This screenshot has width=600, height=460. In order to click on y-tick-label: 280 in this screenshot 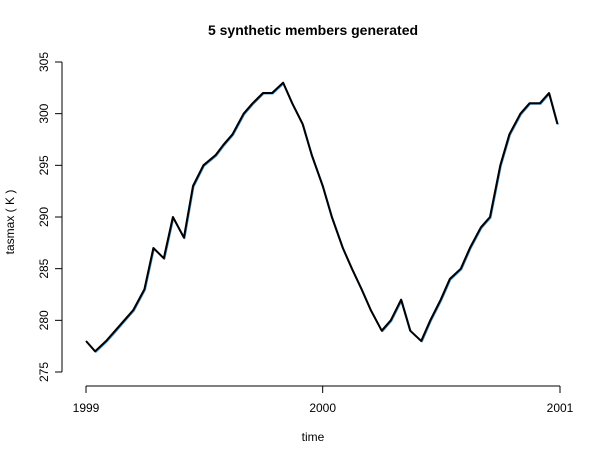, I will do `click(44, 320)`.